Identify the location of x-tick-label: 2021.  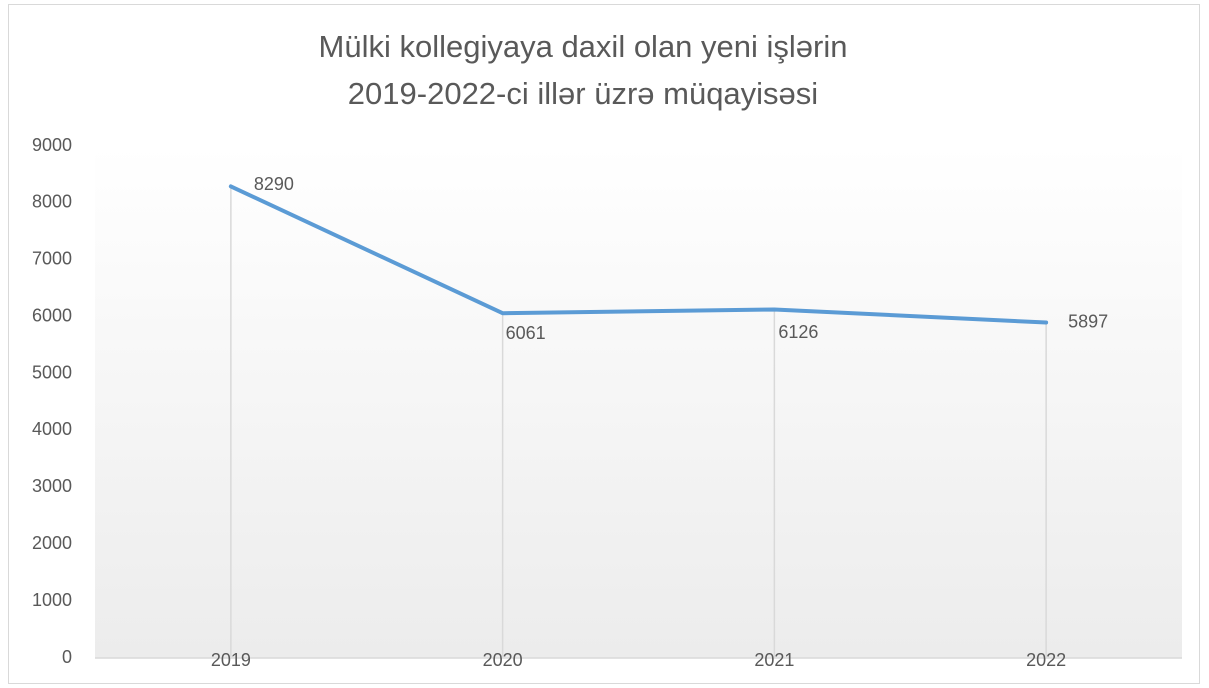
(774, 660).